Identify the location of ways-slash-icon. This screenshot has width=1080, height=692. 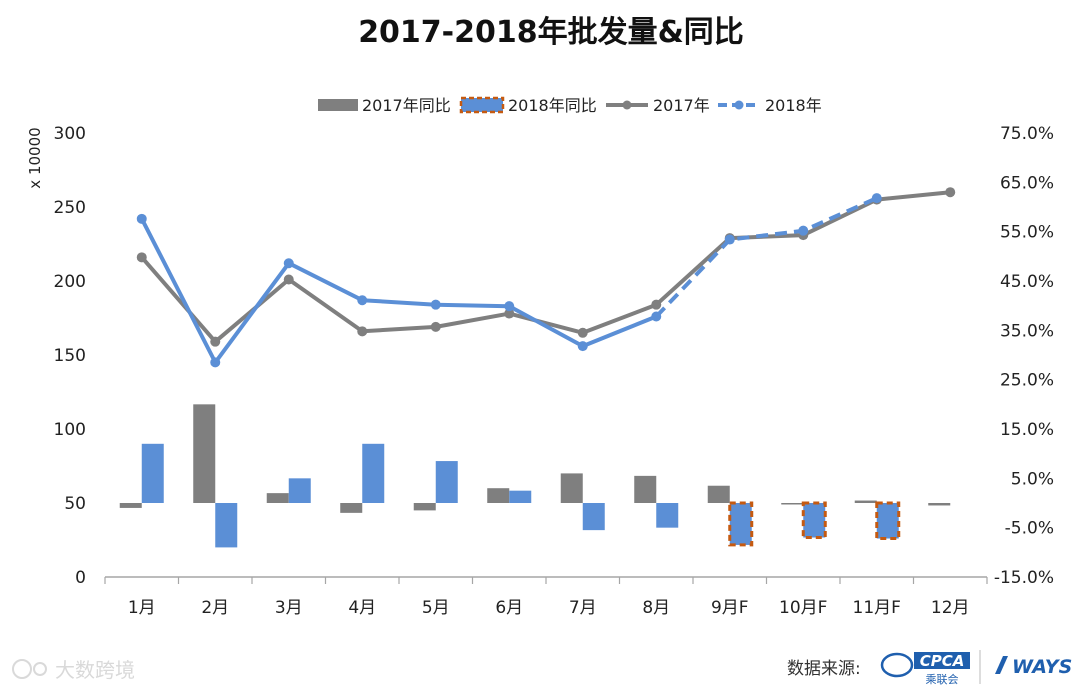
(1001, 665).